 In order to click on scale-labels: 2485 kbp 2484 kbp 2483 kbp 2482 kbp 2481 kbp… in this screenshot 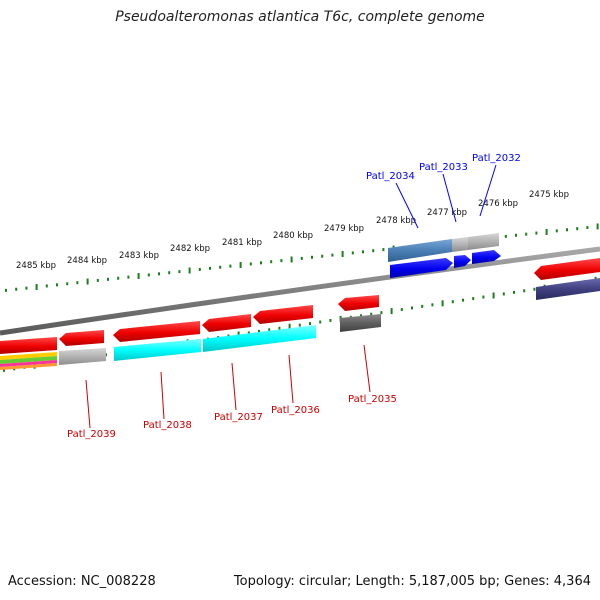, I will do `click(292, 230)`.